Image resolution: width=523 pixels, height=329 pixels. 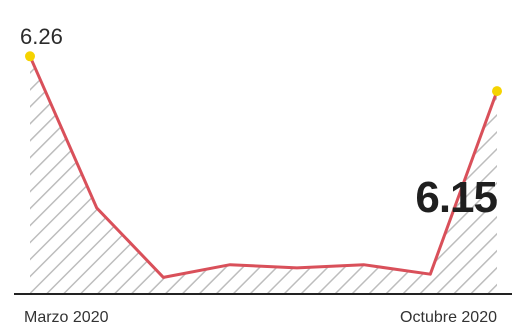 What do you see at coordinates (263, 74) in the screenshot?
I see `data-points` at bounding box center [263, 74].